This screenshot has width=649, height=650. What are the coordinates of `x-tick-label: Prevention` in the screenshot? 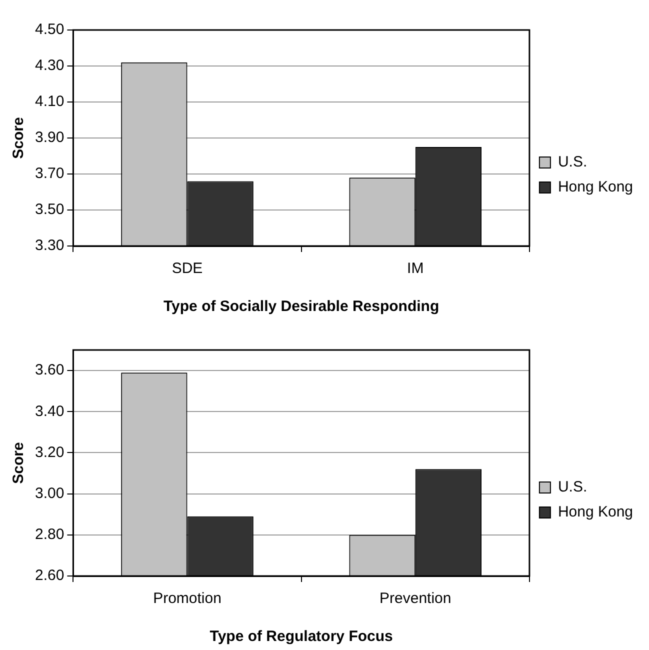 It's located at (416, 599).